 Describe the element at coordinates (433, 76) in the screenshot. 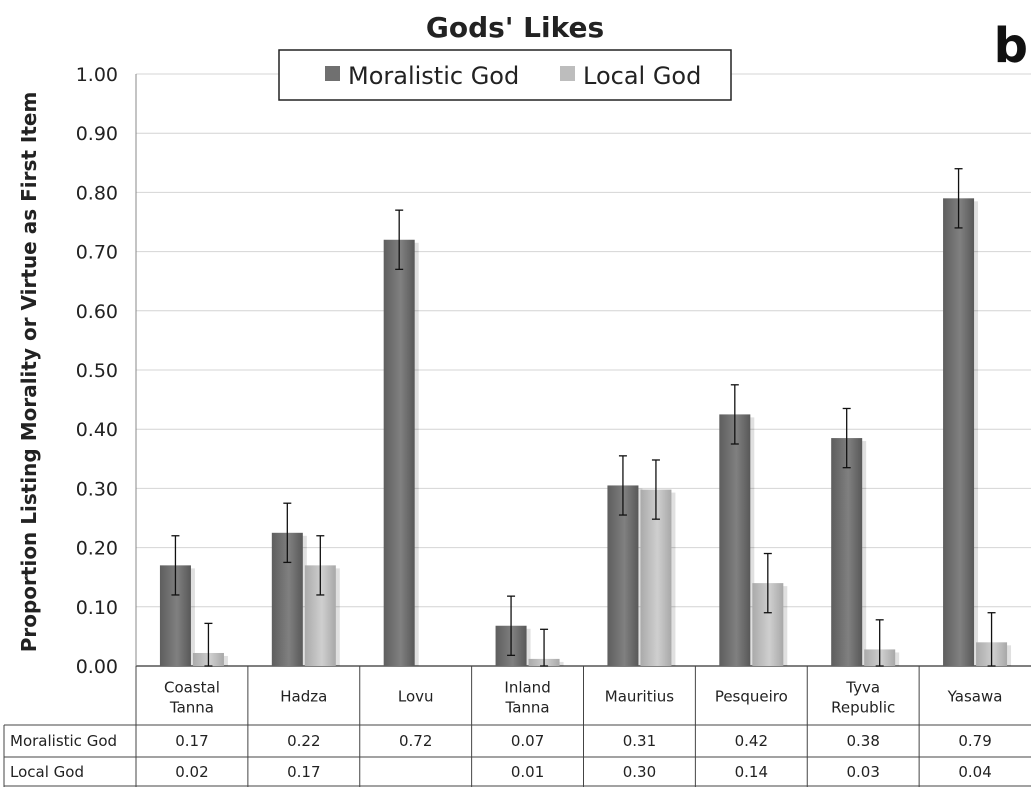

I see `legend-label-moralistic: Moralistic God` at that location.